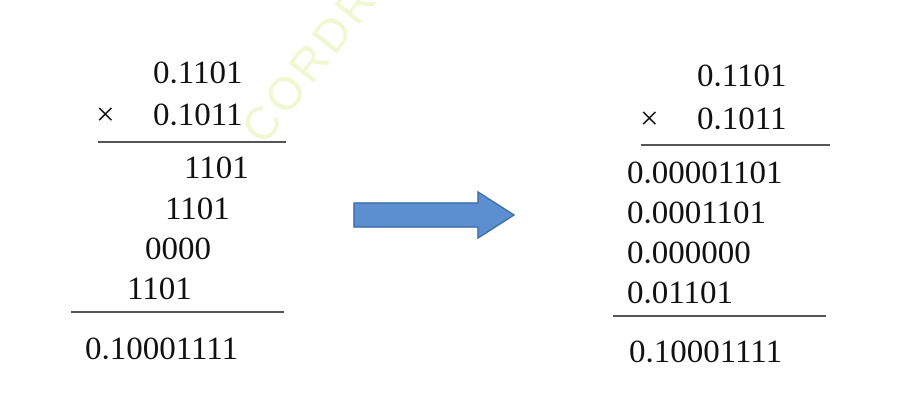 Image resolution: width=898 pixels, height=408 pixels. What do you see at coordinates (742, 76) in the screenshot?
I see `right-multiplicand: 0.1101` at bounding box center [742, 76].